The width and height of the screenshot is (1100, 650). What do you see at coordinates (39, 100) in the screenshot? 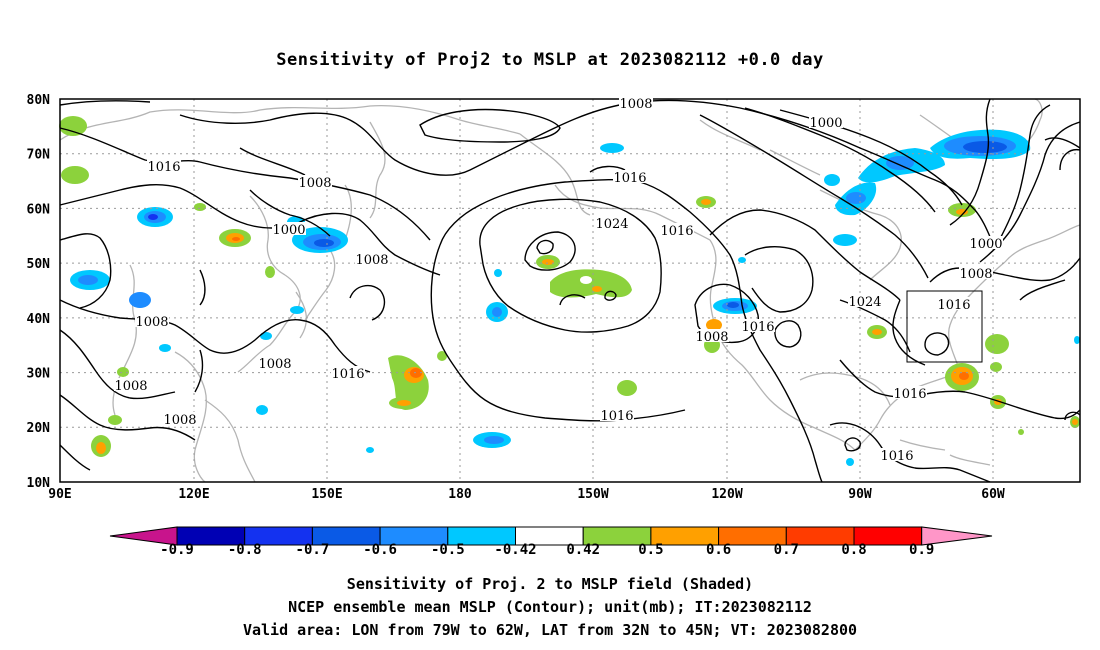
I see `lat-label: 80N` at bounding box center [39, 100].